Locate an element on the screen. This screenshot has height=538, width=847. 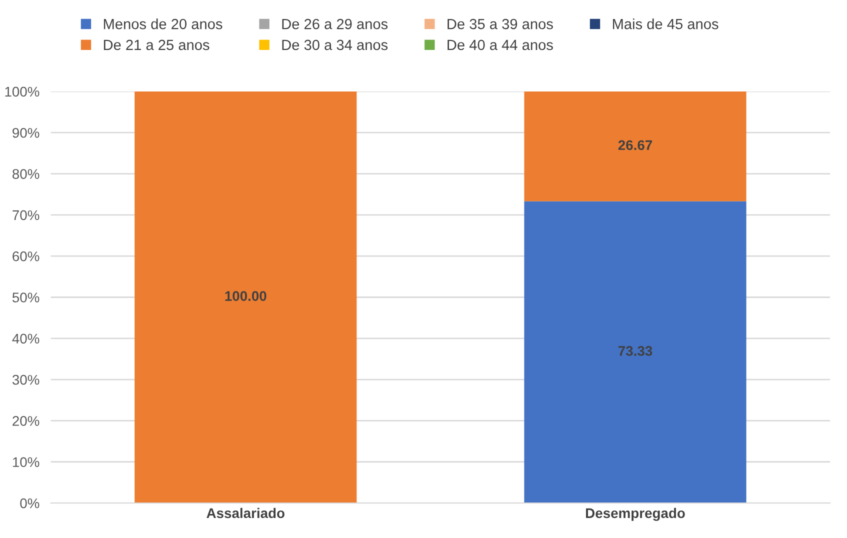
x-tick-label: Assalariado is located at coordinates (245, 513).